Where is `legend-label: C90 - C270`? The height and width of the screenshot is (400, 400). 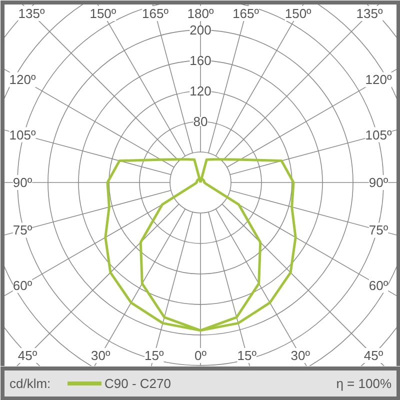
legend-label: C90 - C270 is located at coordinates (137, 383).